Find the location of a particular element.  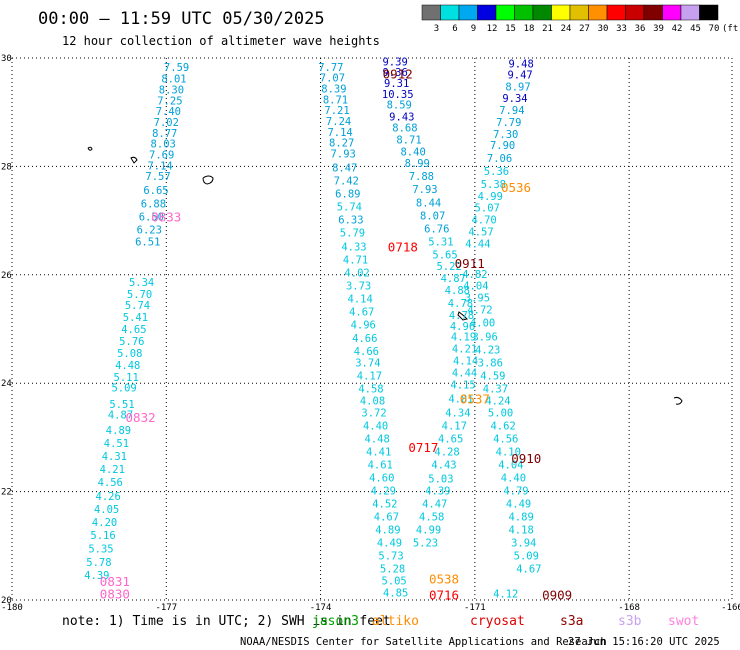

swh-value: 4.78 is located at coordinates (460, 304).